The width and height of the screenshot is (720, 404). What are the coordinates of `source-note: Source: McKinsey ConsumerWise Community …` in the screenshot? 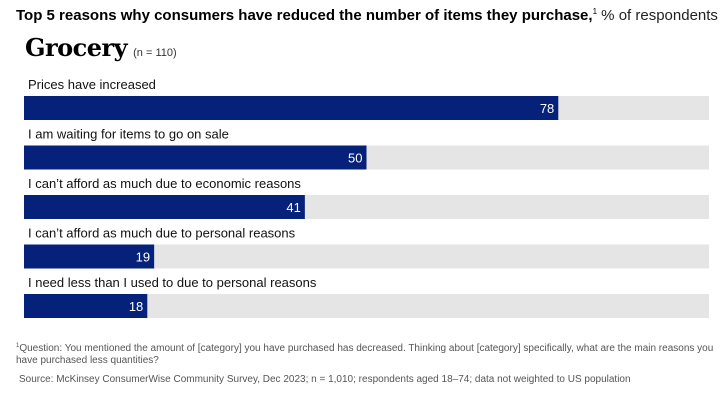 It's located at (325, 379).